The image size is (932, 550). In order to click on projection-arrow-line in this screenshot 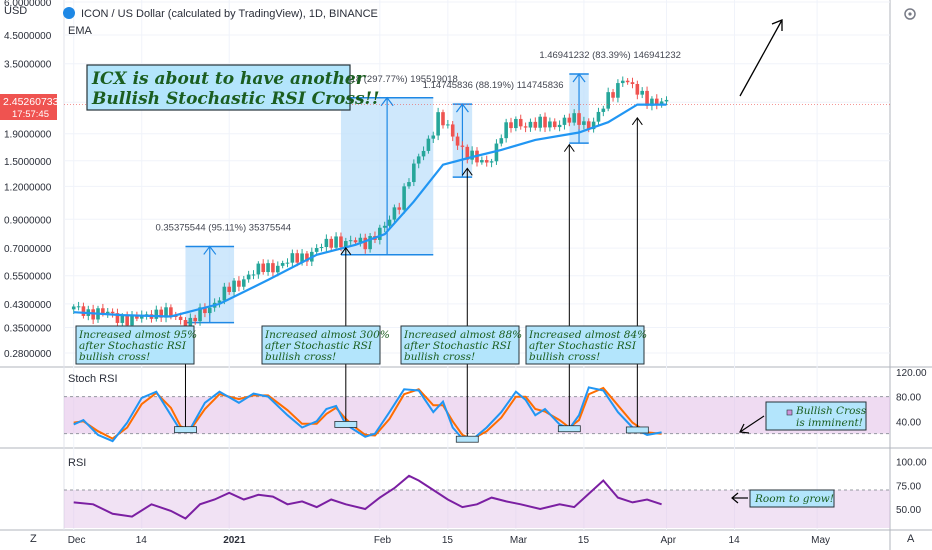, I will do `click(761, 58)`.